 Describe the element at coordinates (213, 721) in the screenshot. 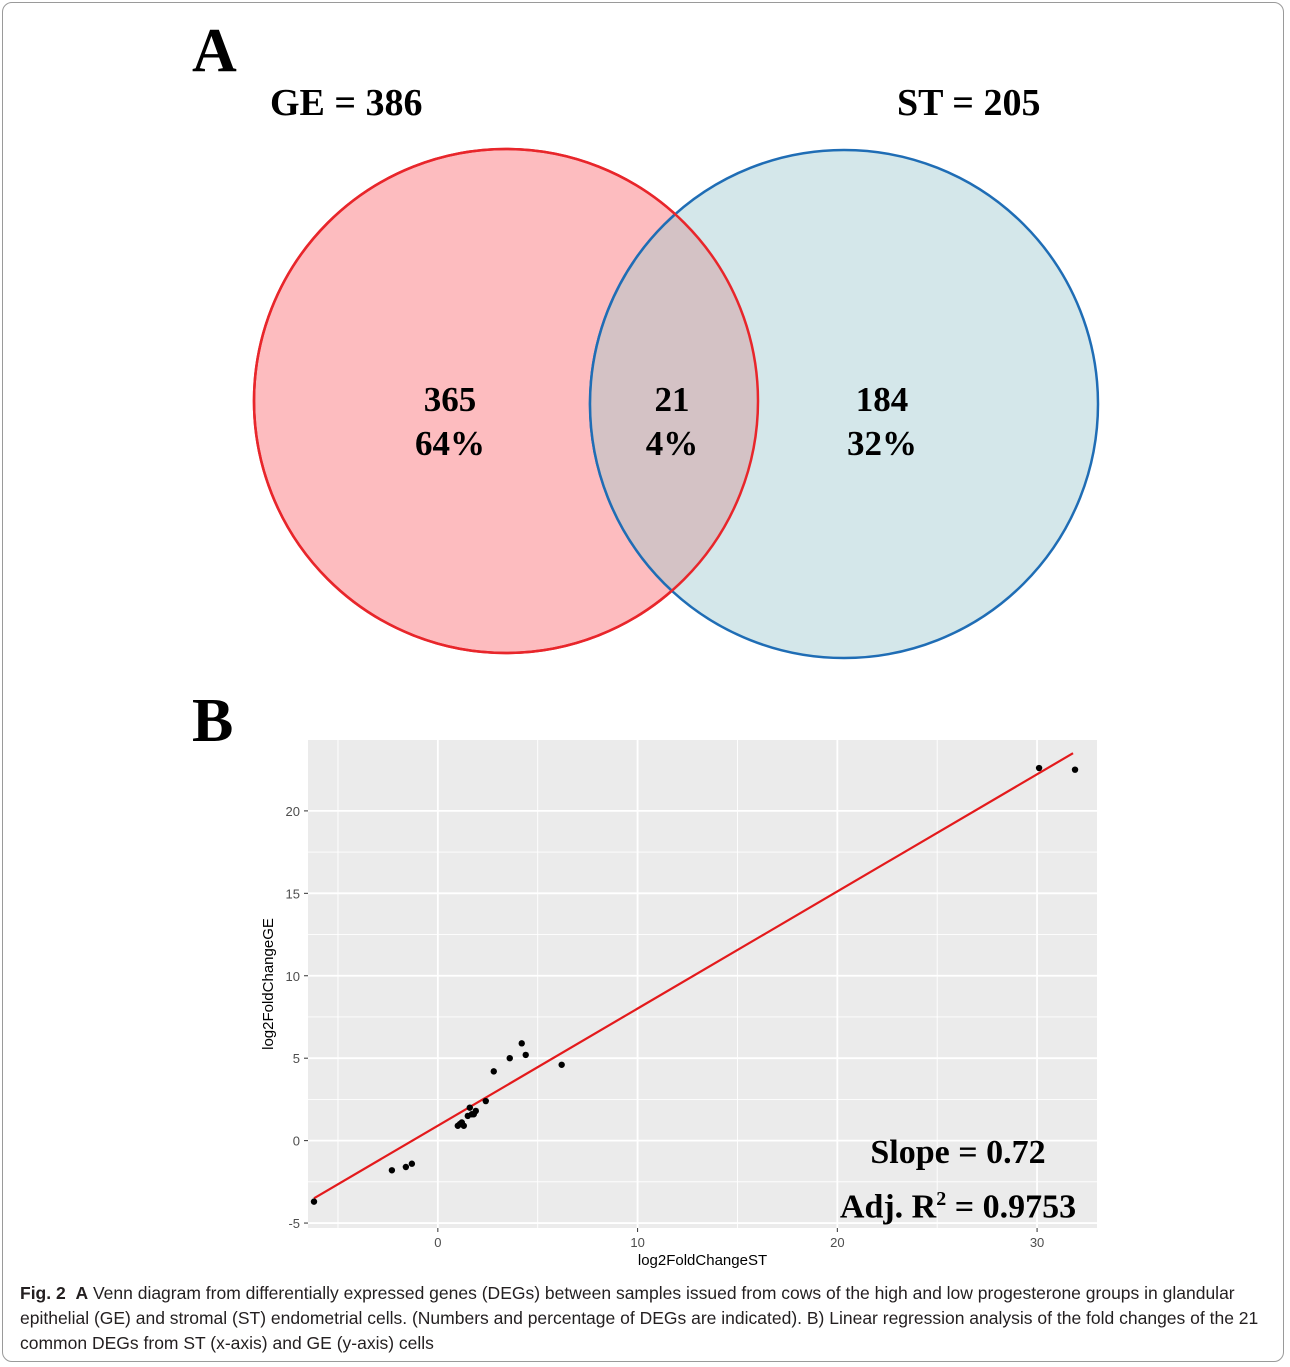

I see `panel-b-letter: B` at that location.